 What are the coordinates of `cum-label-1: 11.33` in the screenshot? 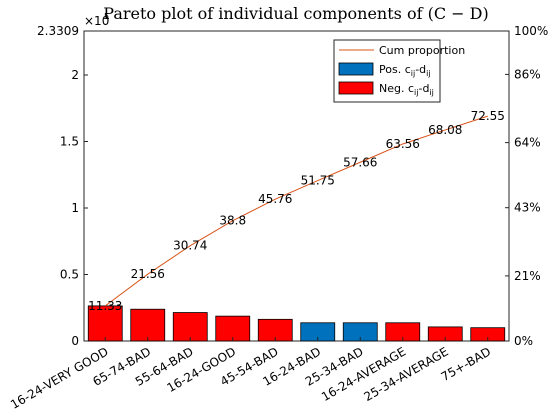 It's located at (105, 306).